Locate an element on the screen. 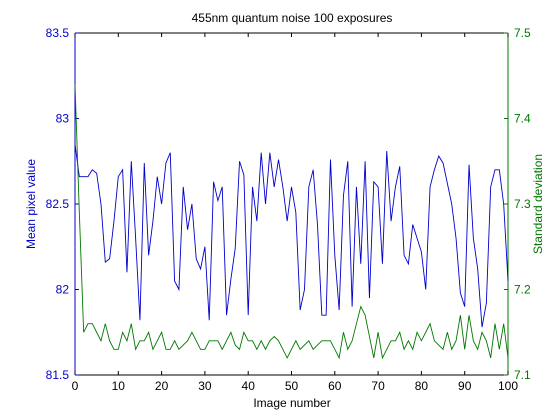 This screenshot has height=420, width=560. y-right-tick-label: 7.3 is located at coordinates (522, 204).